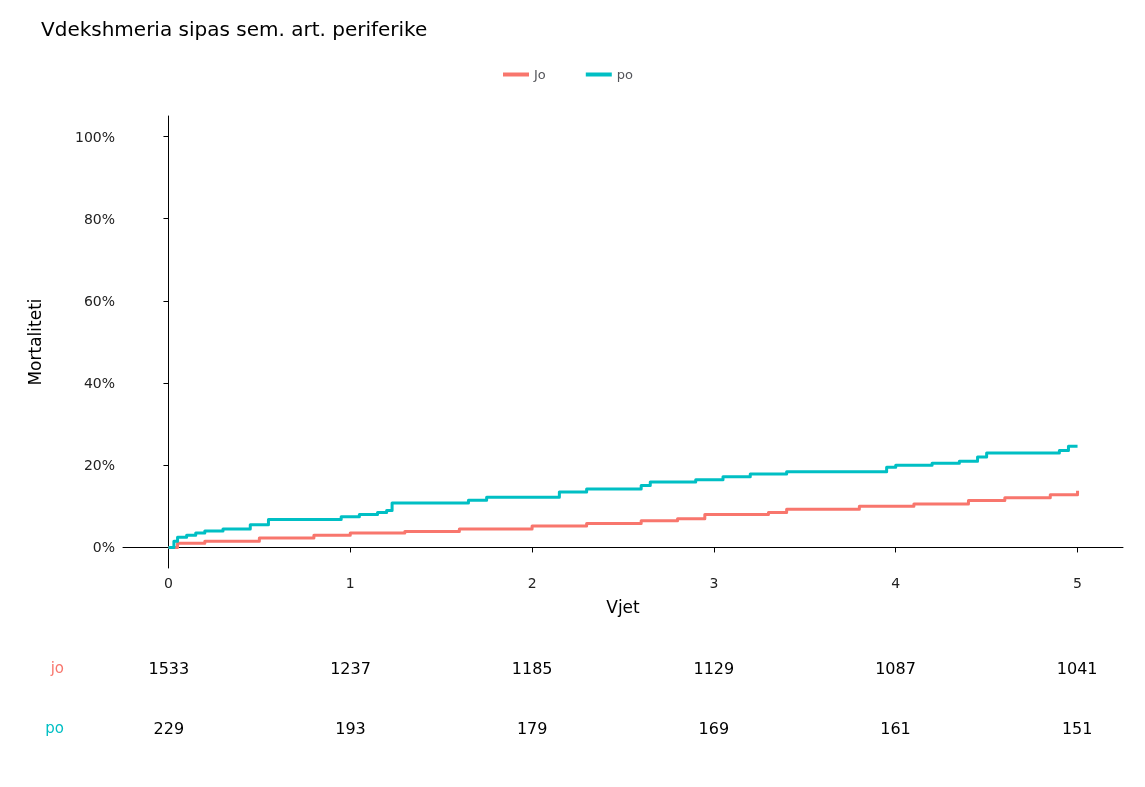  What do you see at coordinates (1077, 668) in the screenshot?
I see `data-label: 1041` at bounding box center [1077, 668].